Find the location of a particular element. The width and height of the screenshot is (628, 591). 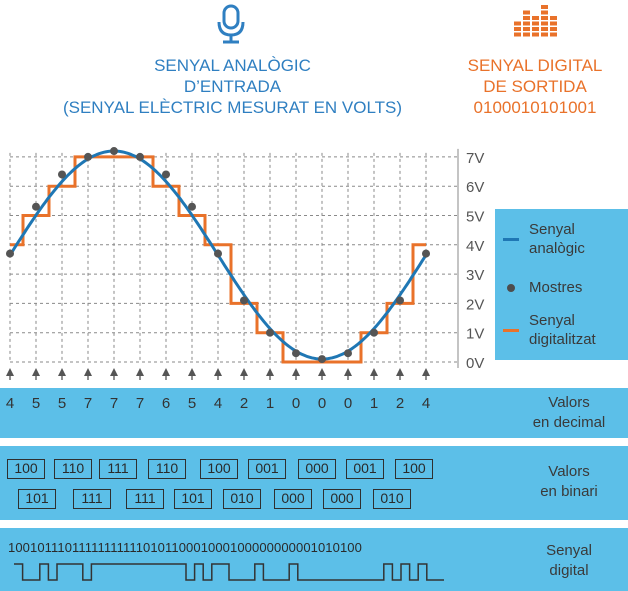

decimal-values-band is located at coordinates (314, 413).